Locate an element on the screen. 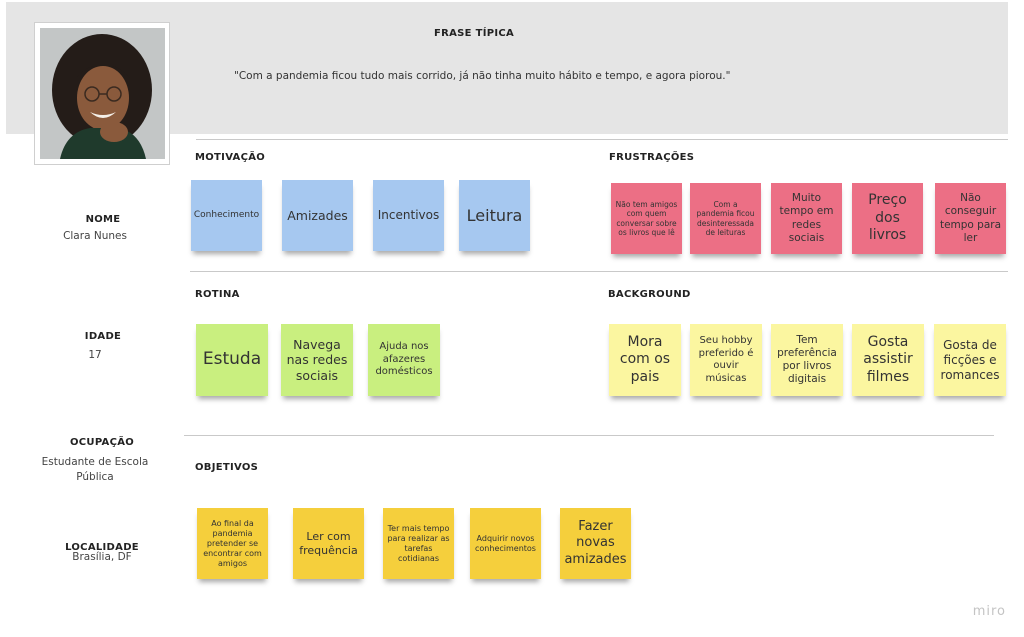 This screenshot has height=637, width=1024. sticky-note: Incentivos is located at coordinates (408, 215).